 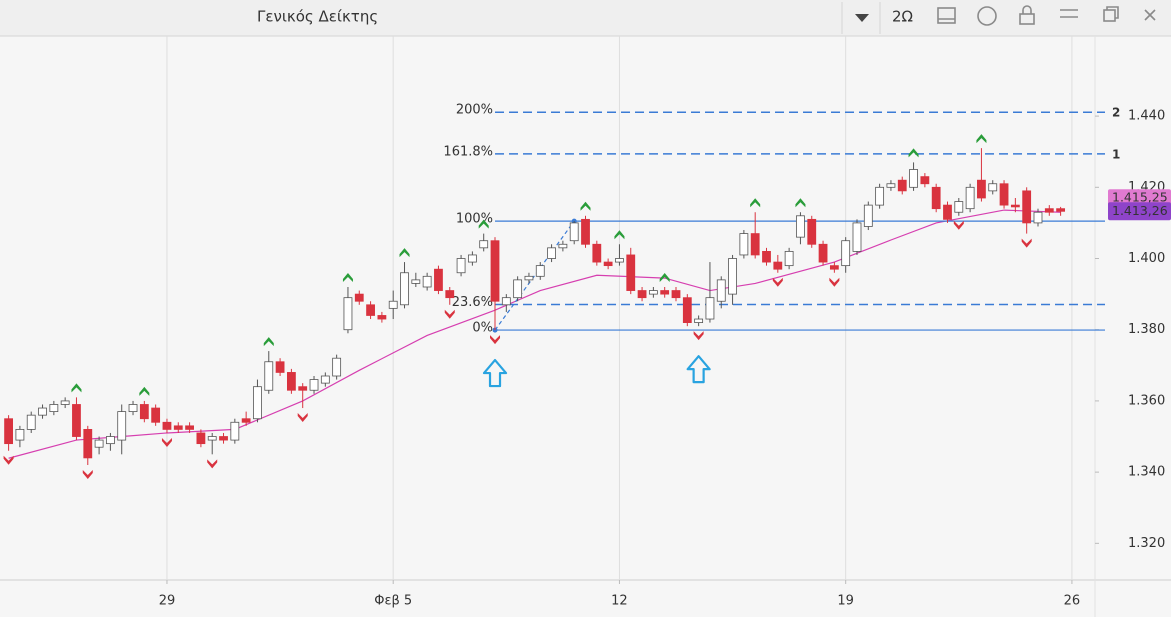 I want to click on lock-icon-shackle, so click(x=1027, y=9).